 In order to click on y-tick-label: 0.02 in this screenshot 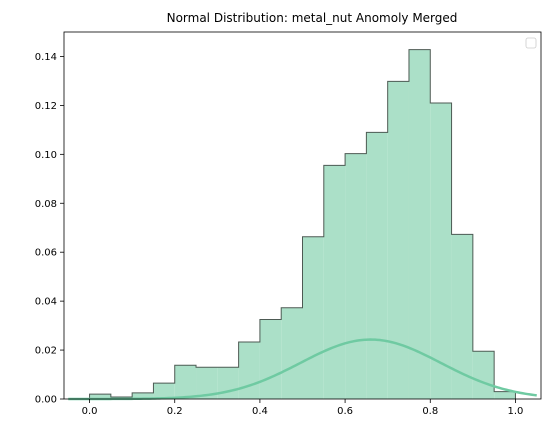, I will do `click(46, 351)`.